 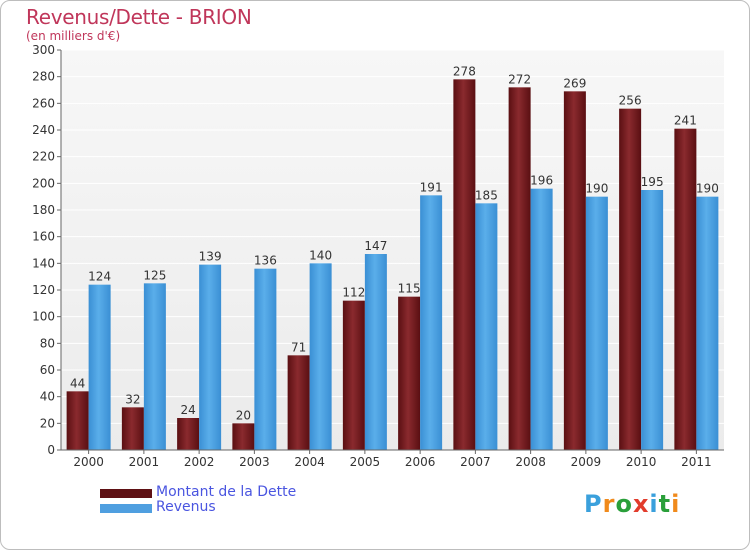 I want to click on logo-letter: t, so click(x=665, y=504).